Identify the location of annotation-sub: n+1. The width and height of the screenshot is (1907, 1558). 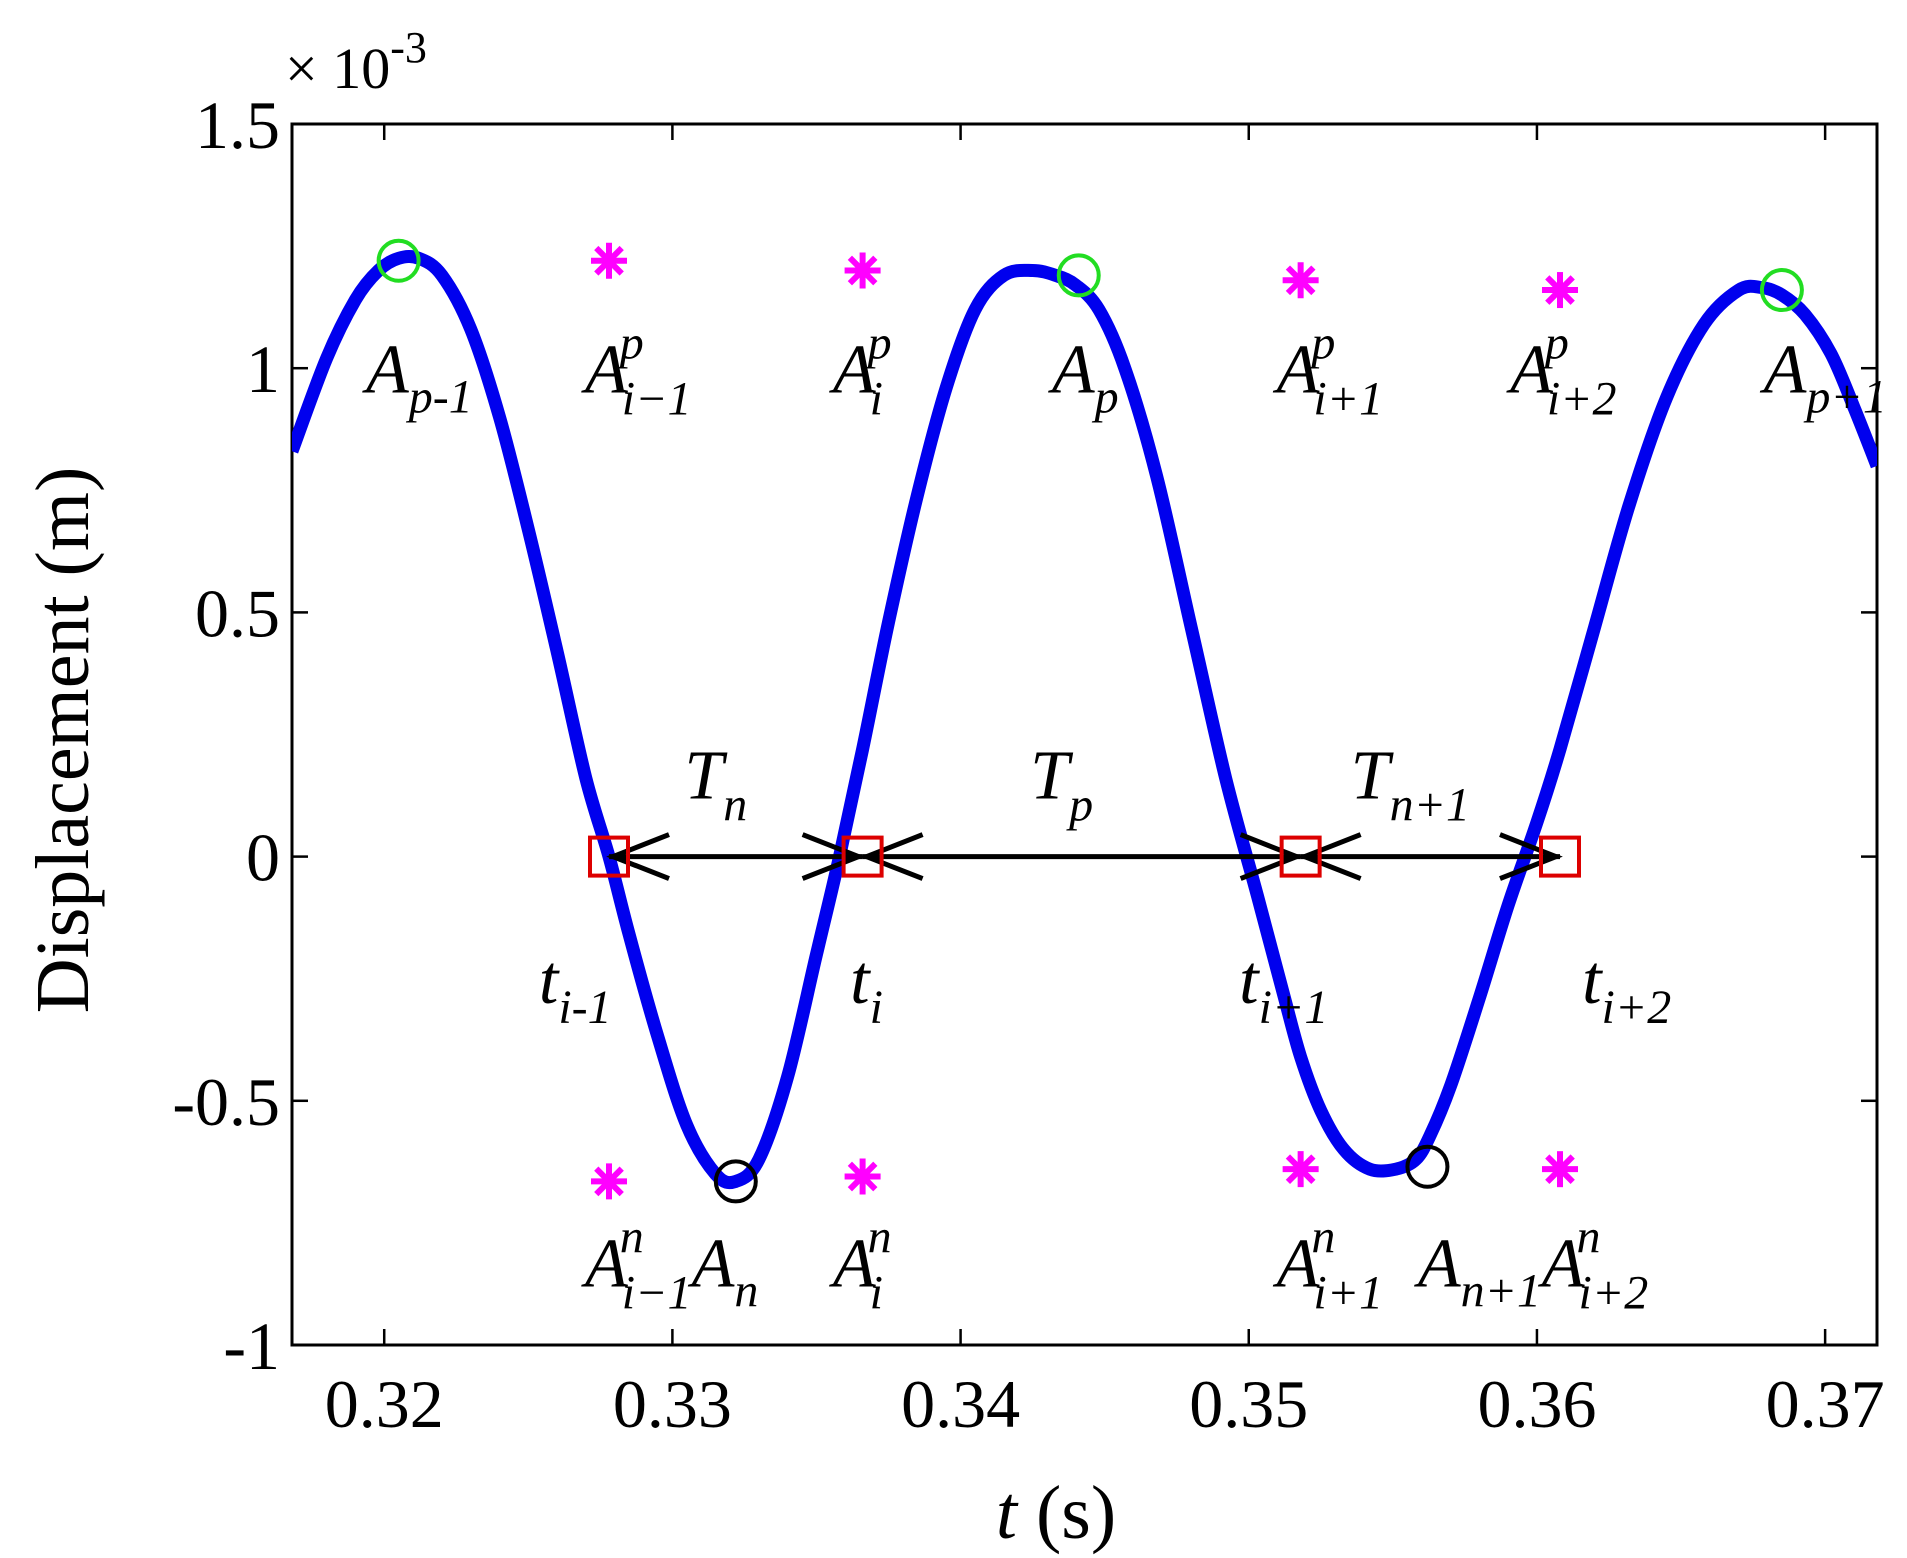
(1501, 1290).